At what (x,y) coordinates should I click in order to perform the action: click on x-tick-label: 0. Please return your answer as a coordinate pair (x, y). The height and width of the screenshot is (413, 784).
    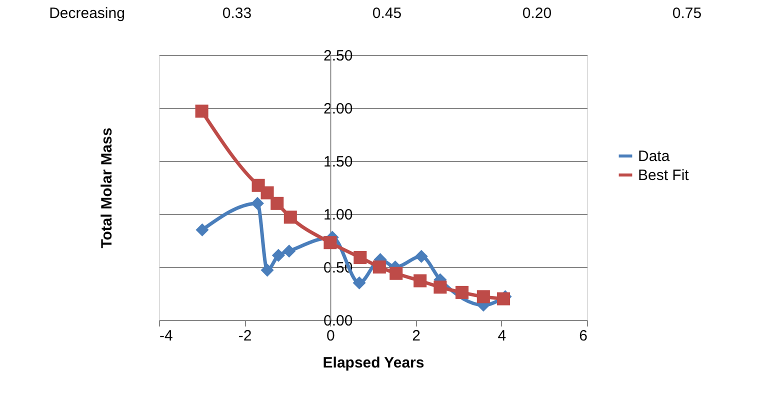
    Looking at the image, I should click on (330, 336).